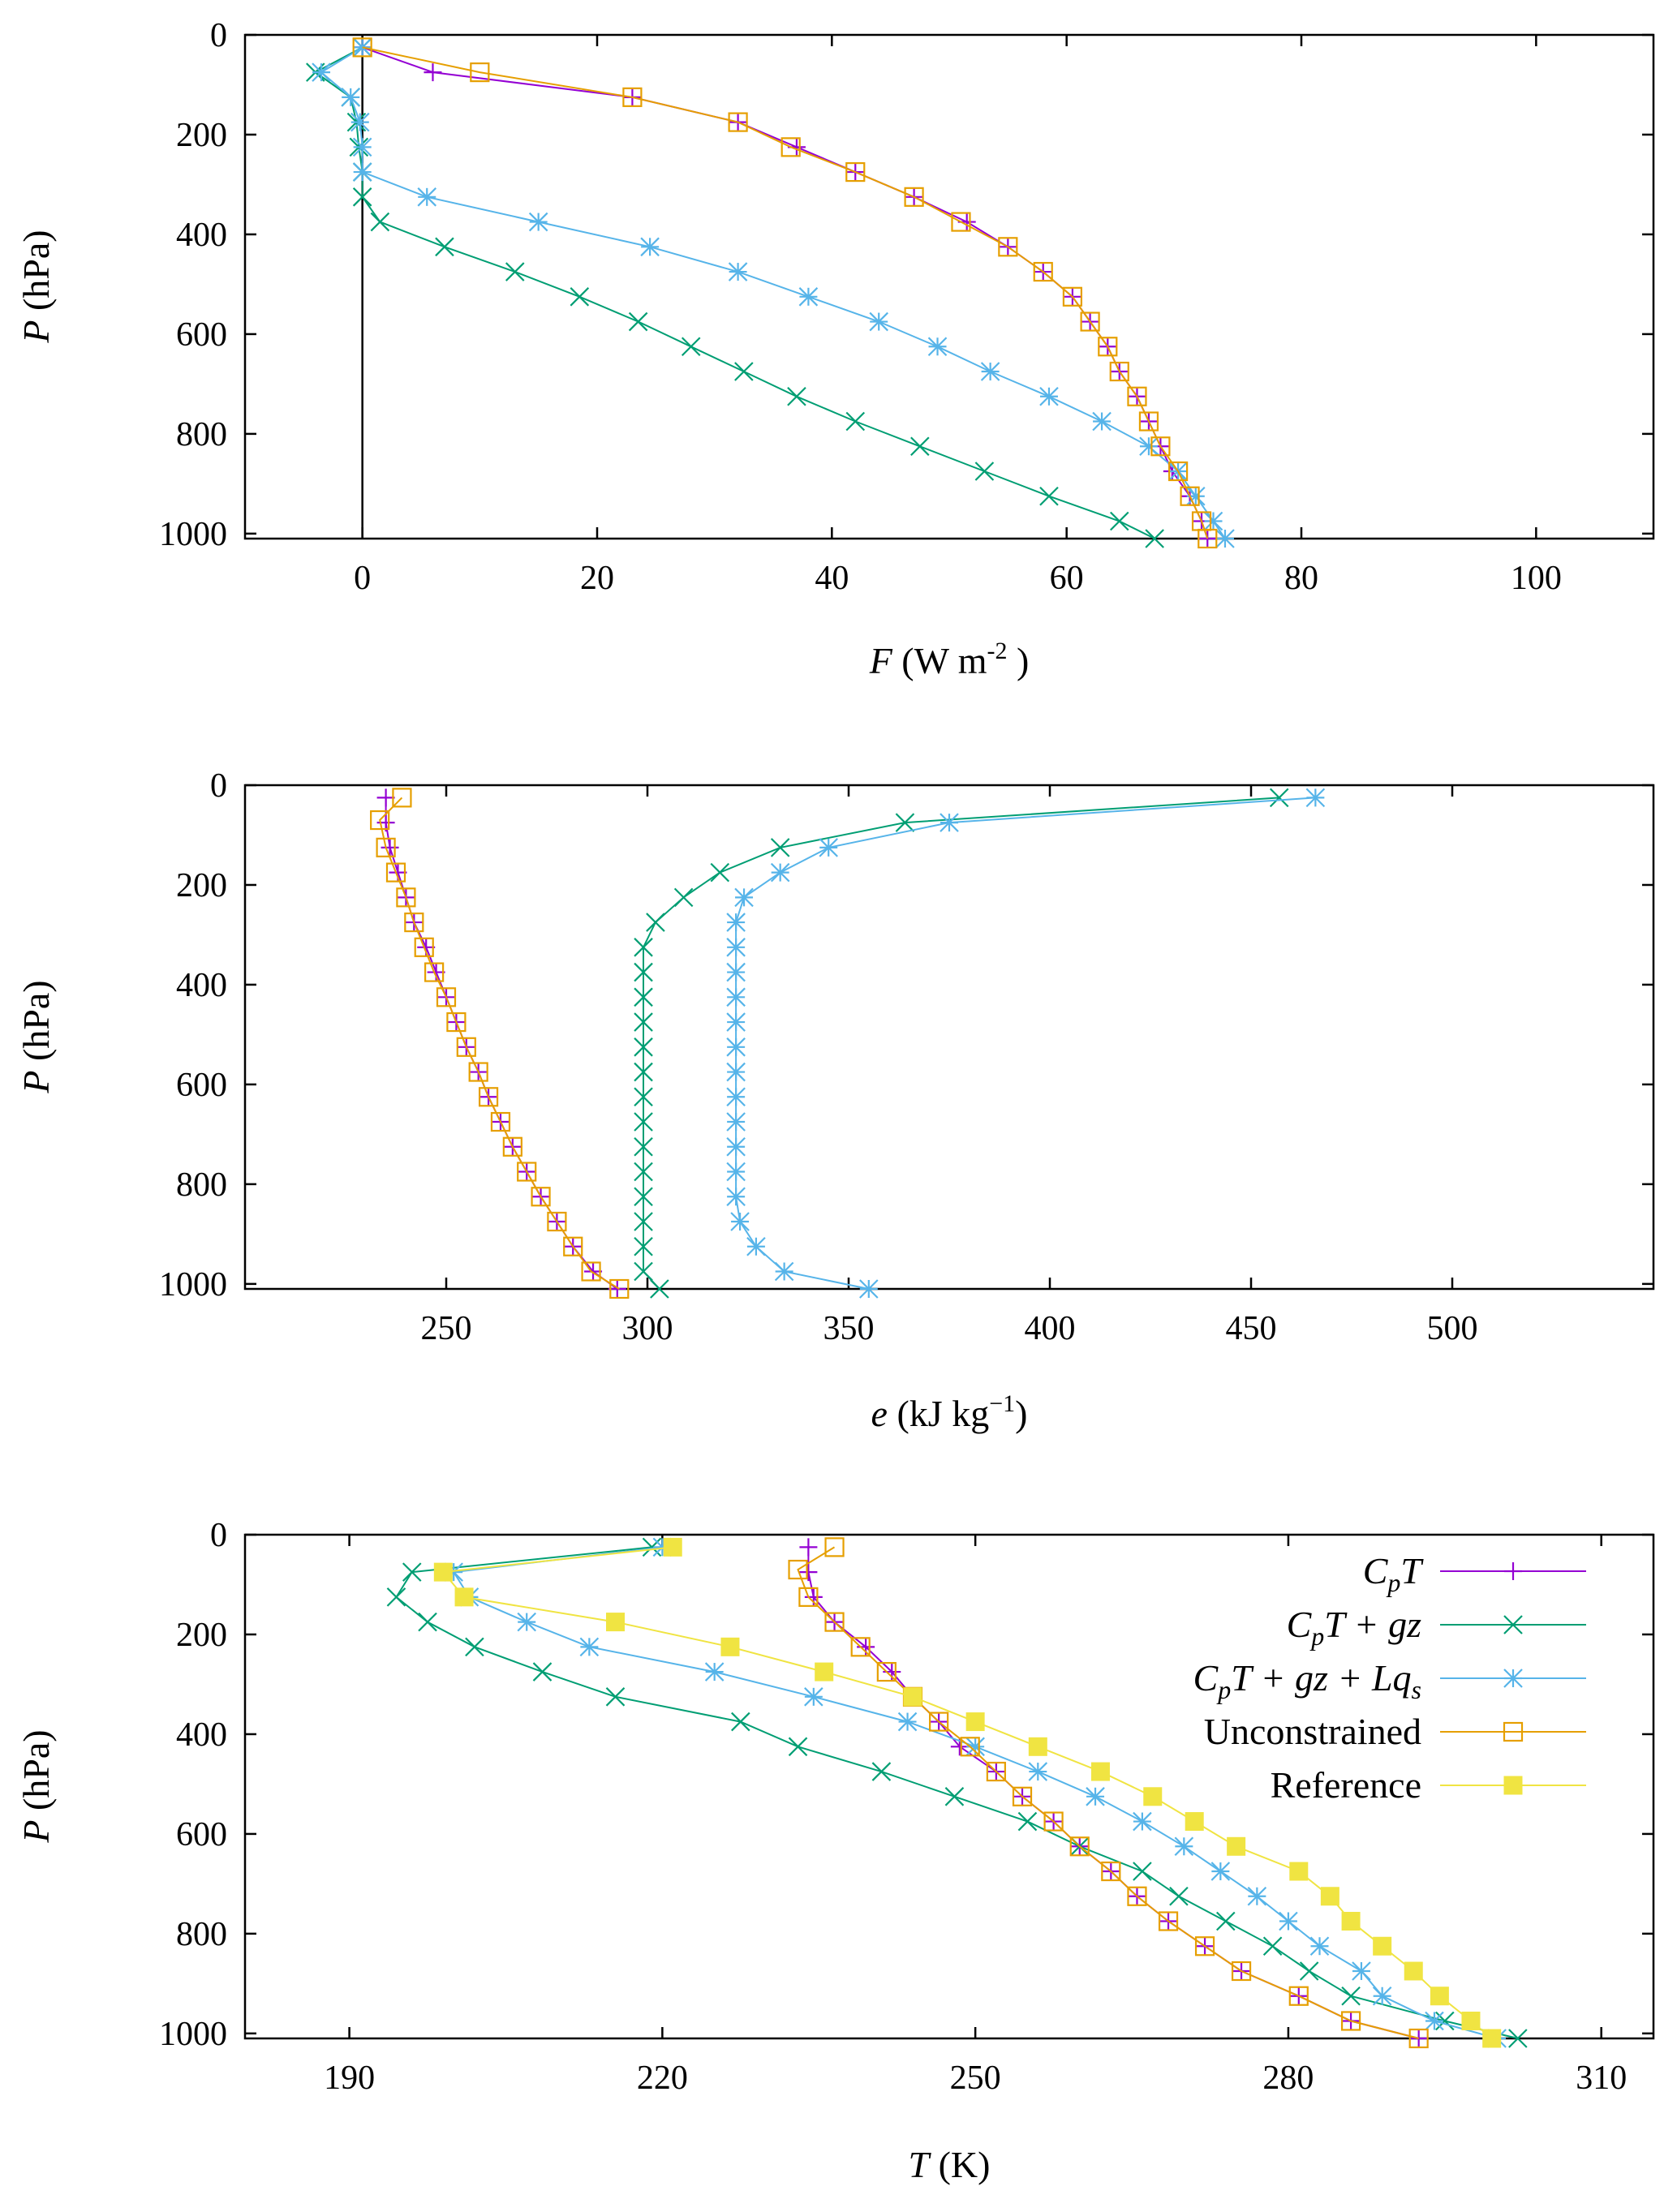  Describe the element at coordinates (1436, 1627) in the screenshot. I see `legend-entry-CpT_gz: CpT + gz` at that location.